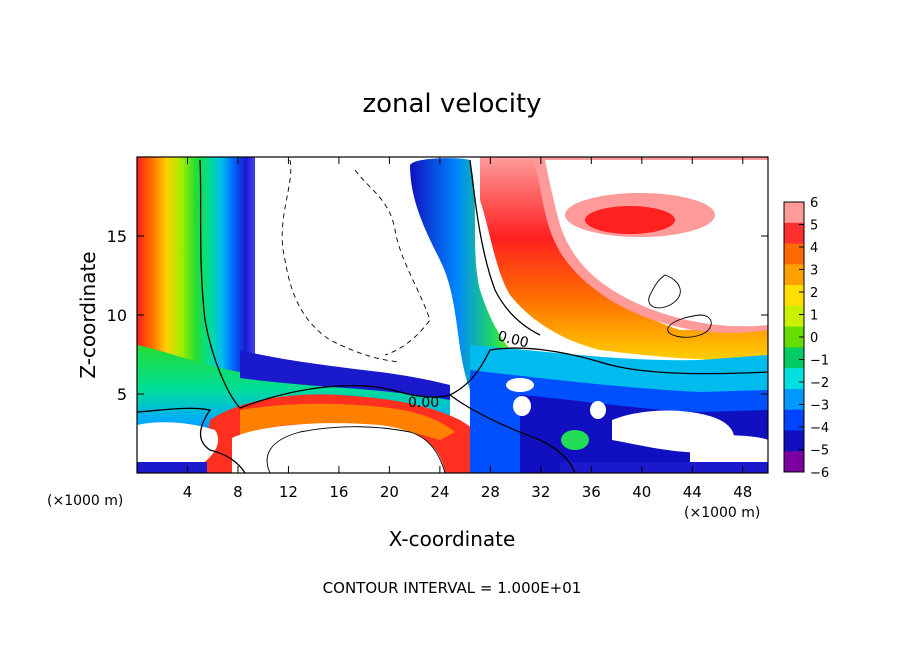  I want to click on y-axis-title: Z-coordinate, so click(88, 314).